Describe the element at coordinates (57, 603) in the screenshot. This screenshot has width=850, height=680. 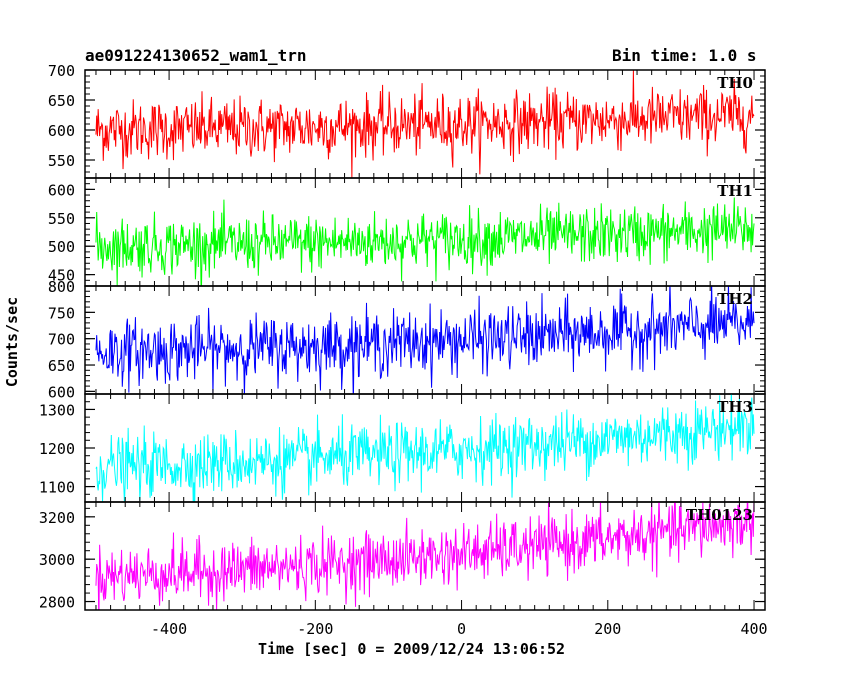
I see `y-tick-label: 2800` at that location.